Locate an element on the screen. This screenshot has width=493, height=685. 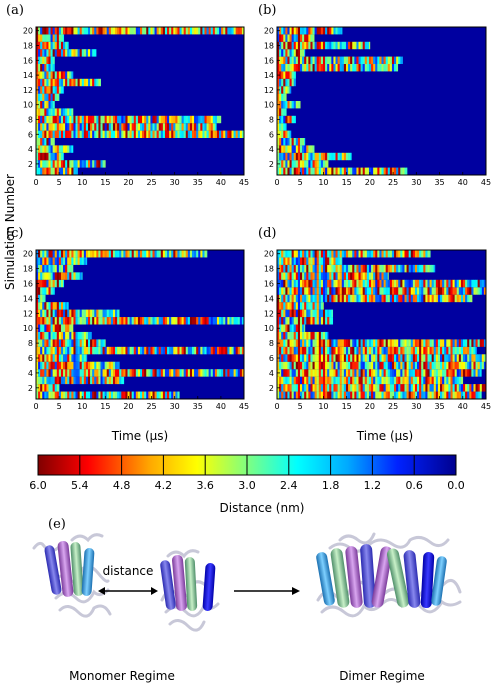
x-tick-label: 5 is located at coordinates (300, 406).